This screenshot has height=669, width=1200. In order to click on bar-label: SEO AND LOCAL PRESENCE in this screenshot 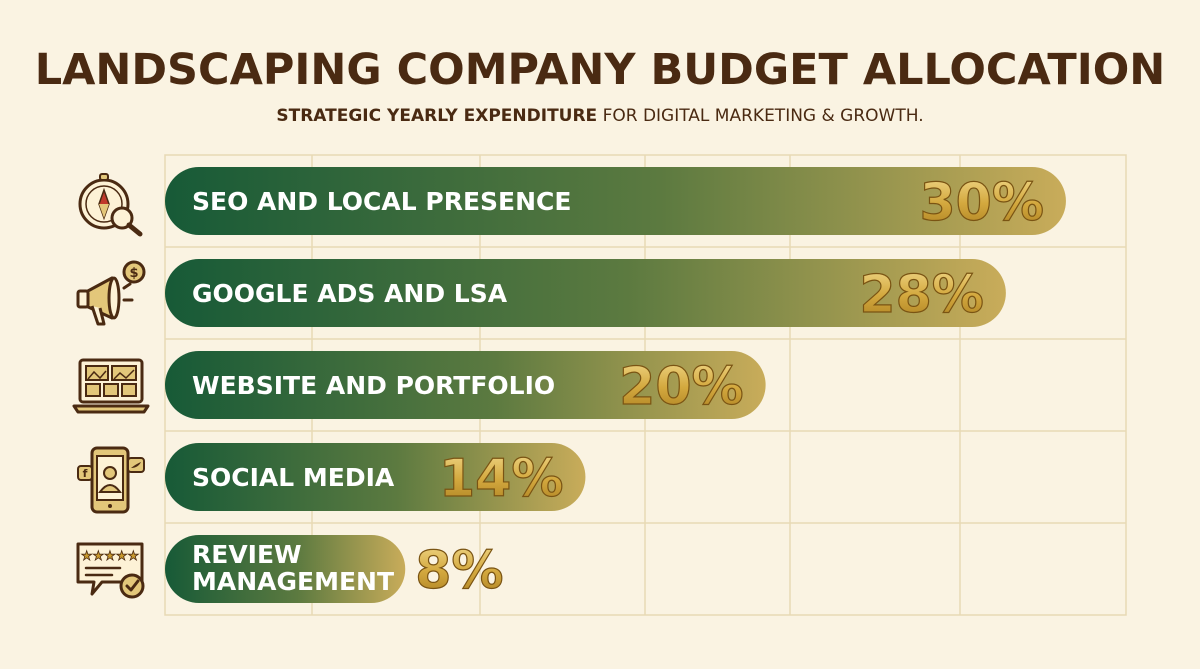, I will do `click(381, 201)`.